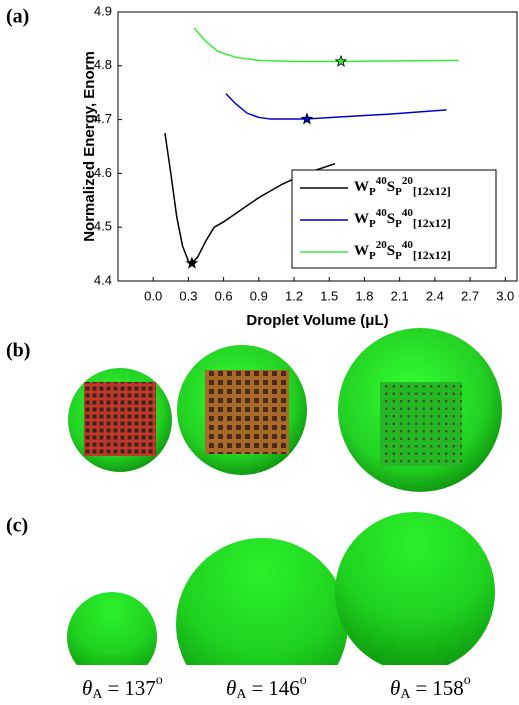  What do you see at coordinates (284, 688) in the screenshot?
I see `angle-angle: 146` at bounding box center [284, 688].